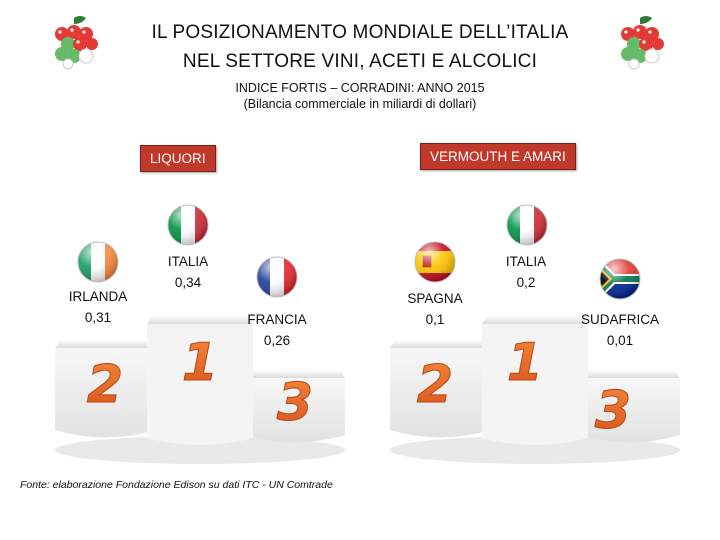  I want to click on country-value: 0,1, so click(435, 319).